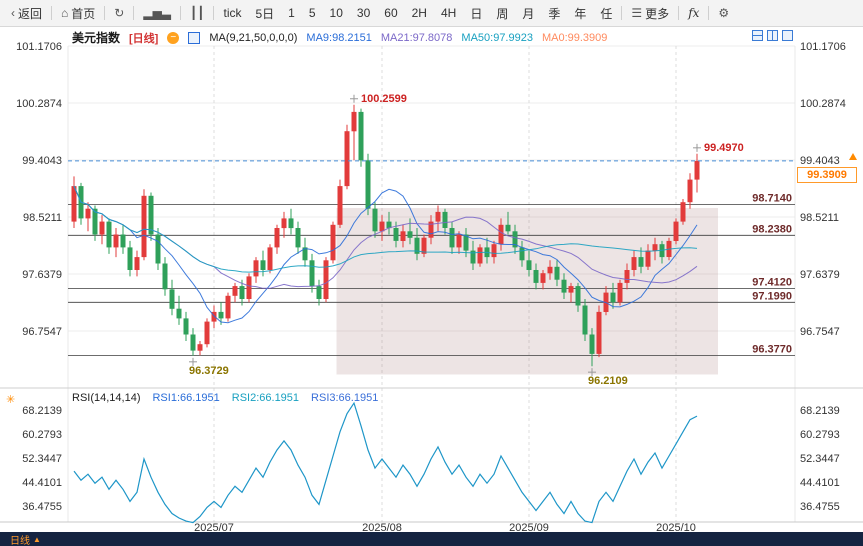 The width and height of the screenshot is (863, 546). I want to click on settings-button: ⚙, so click(723, 13).